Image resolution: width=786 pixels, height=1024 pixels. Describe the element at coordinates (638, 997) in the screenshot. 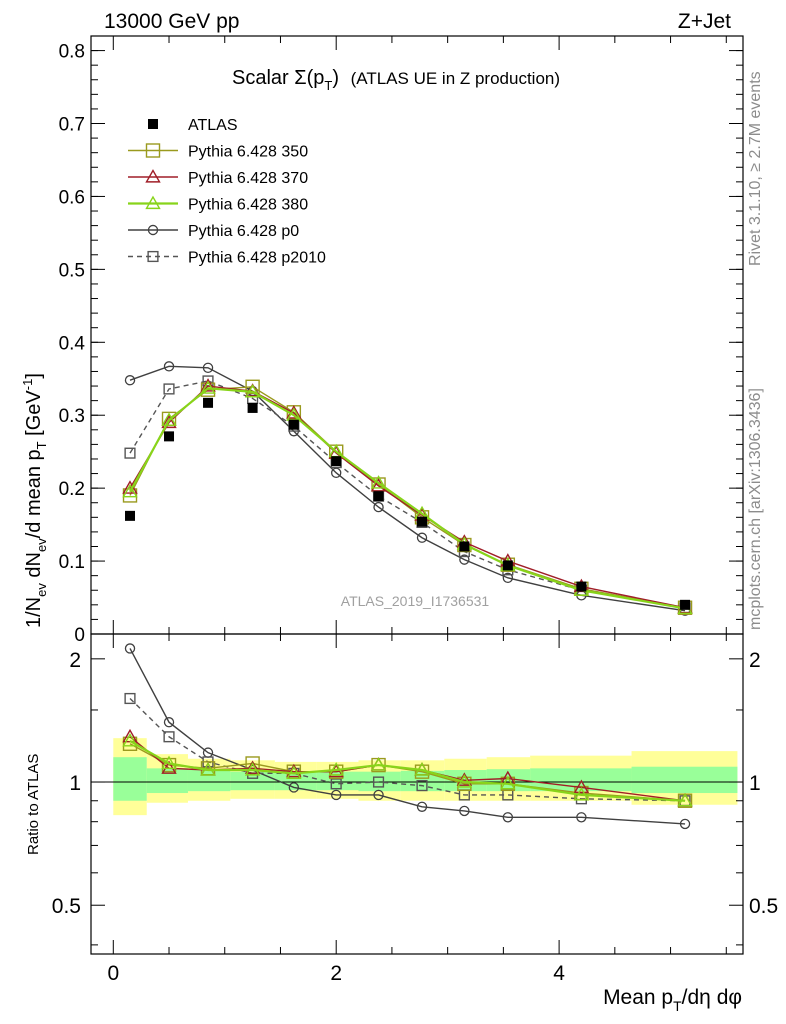

I see `xlabel-part-0: Mean p` at that location.